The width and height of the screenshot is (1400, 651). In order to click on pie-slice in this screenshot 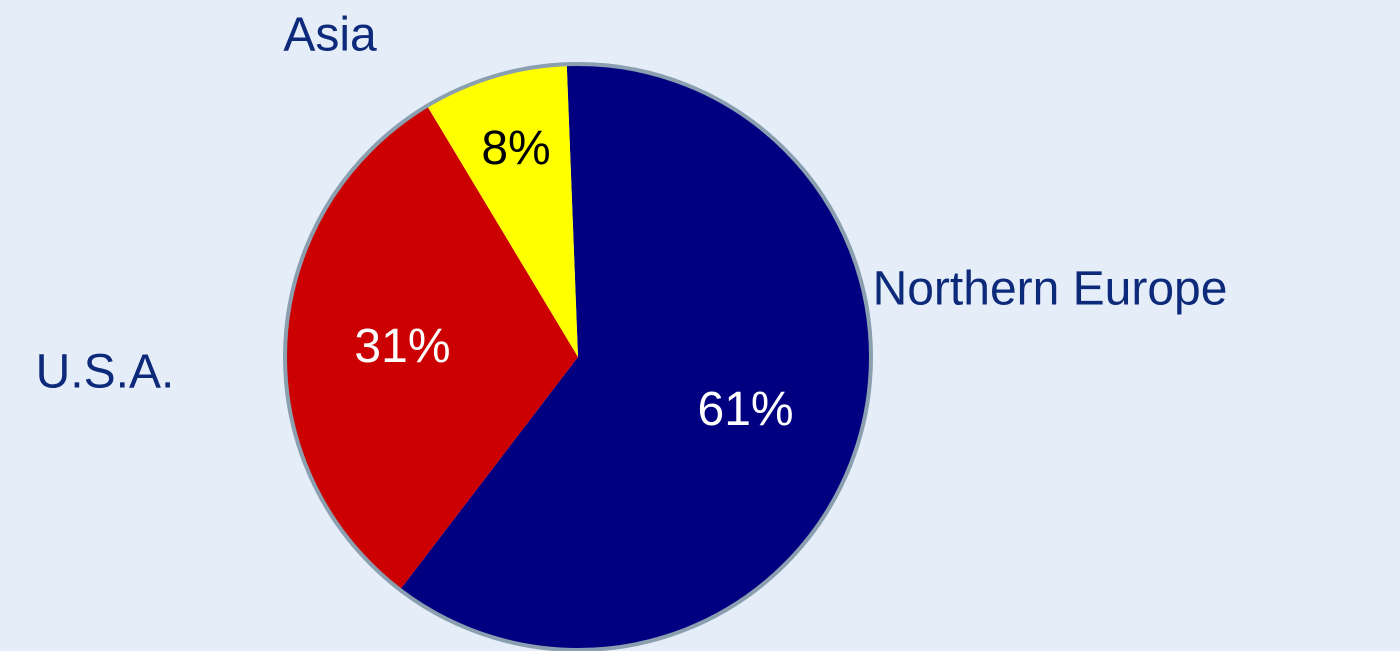, I will do `click(502, 210)`.